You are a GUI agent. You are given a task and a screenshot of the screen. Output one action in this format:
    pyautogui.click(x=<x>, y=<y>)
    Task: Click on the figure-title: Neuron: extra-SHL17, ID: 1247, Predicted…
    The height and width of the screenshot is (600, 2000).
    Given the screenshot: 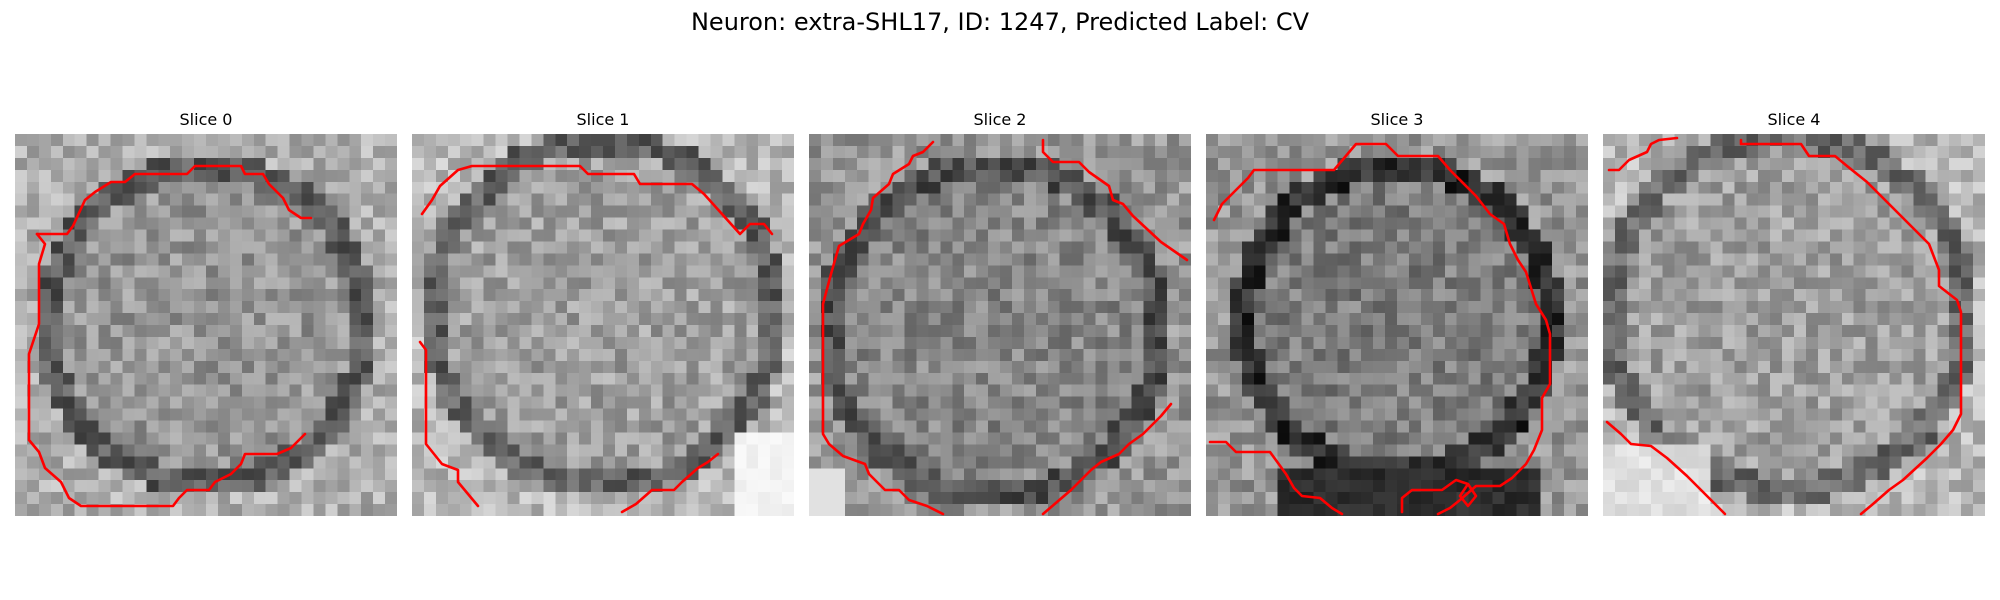 What is the action you would take?
    pyautogui.click(x=1000, y=22)
    